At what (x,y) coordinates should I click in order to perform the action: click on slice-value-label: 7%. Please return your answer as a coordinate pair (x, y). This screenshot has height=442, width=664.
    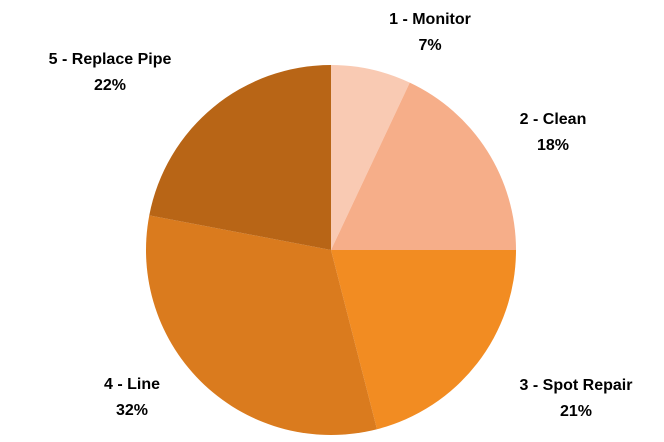
    Looking at the image, I should click on (429, 45).